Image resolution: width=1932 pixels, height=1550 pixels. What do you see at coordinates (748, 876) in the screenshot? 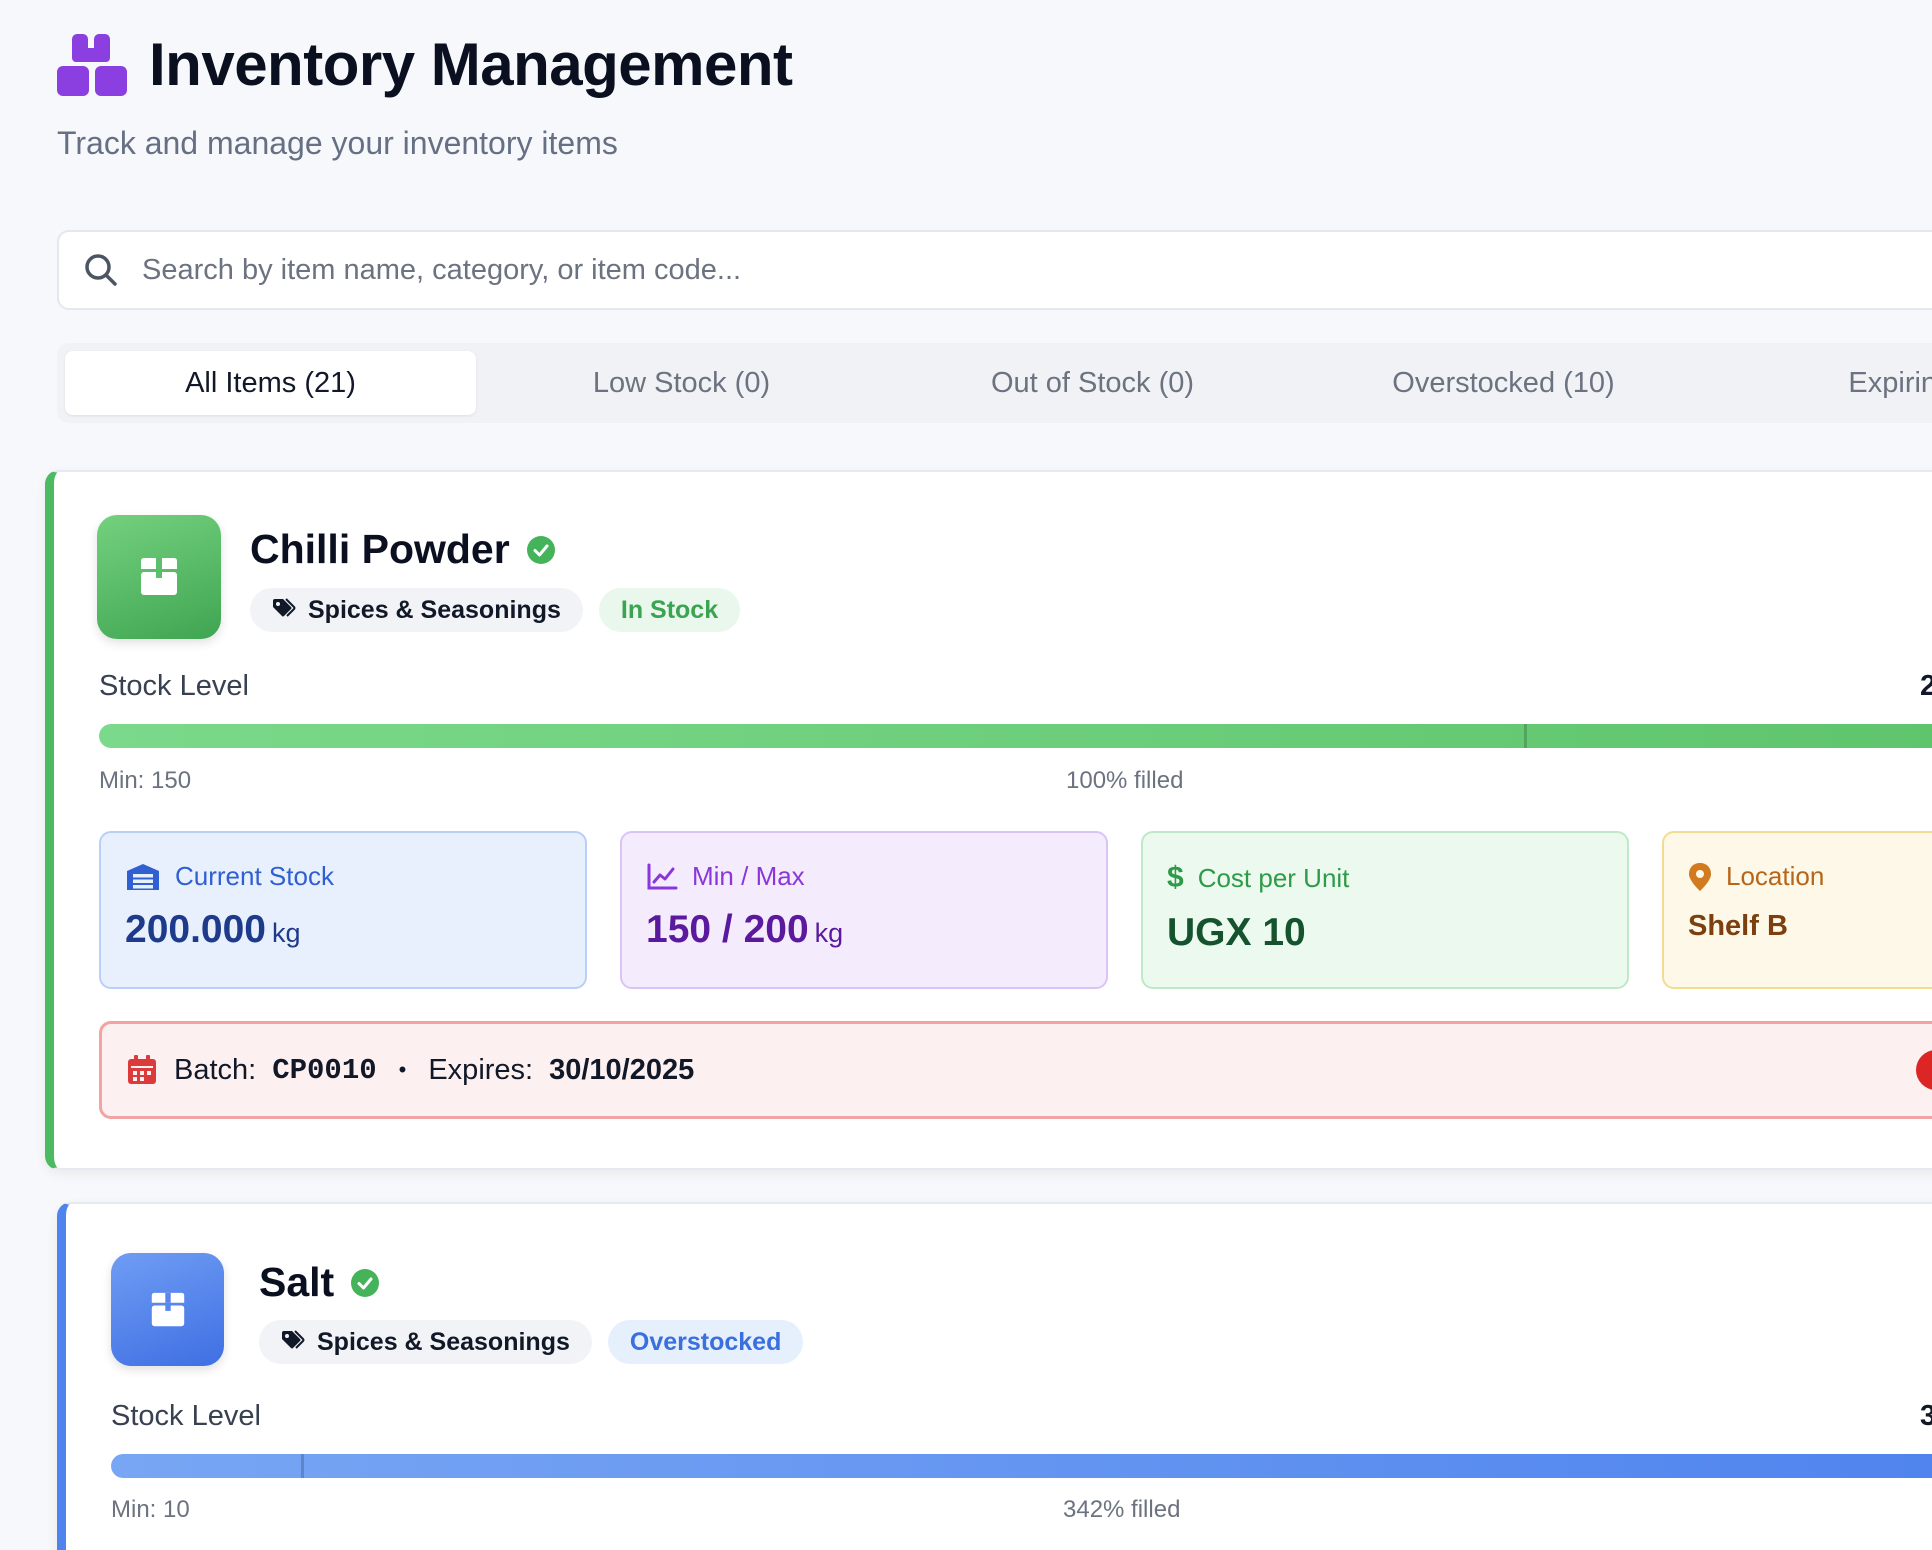
I see `min-max-label: Min / Max` at bounding box center [748, 876].